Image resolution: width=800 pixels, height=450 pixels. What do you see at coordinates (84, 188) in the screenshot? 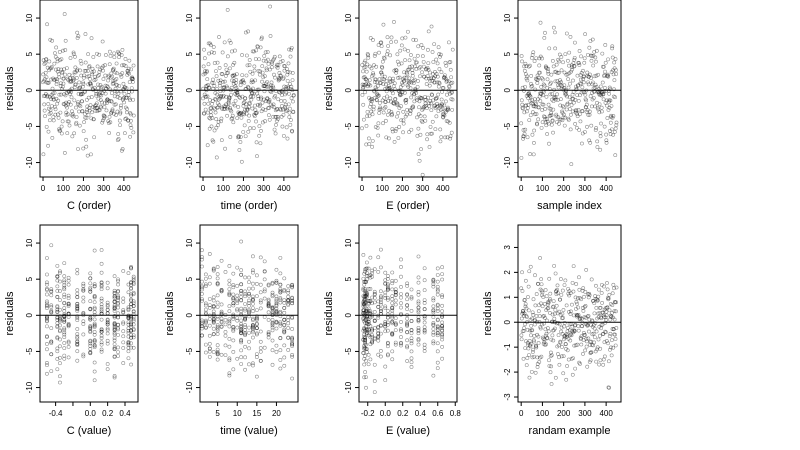
I see `x-tick-label: 200` at bounding box center [84, 188].